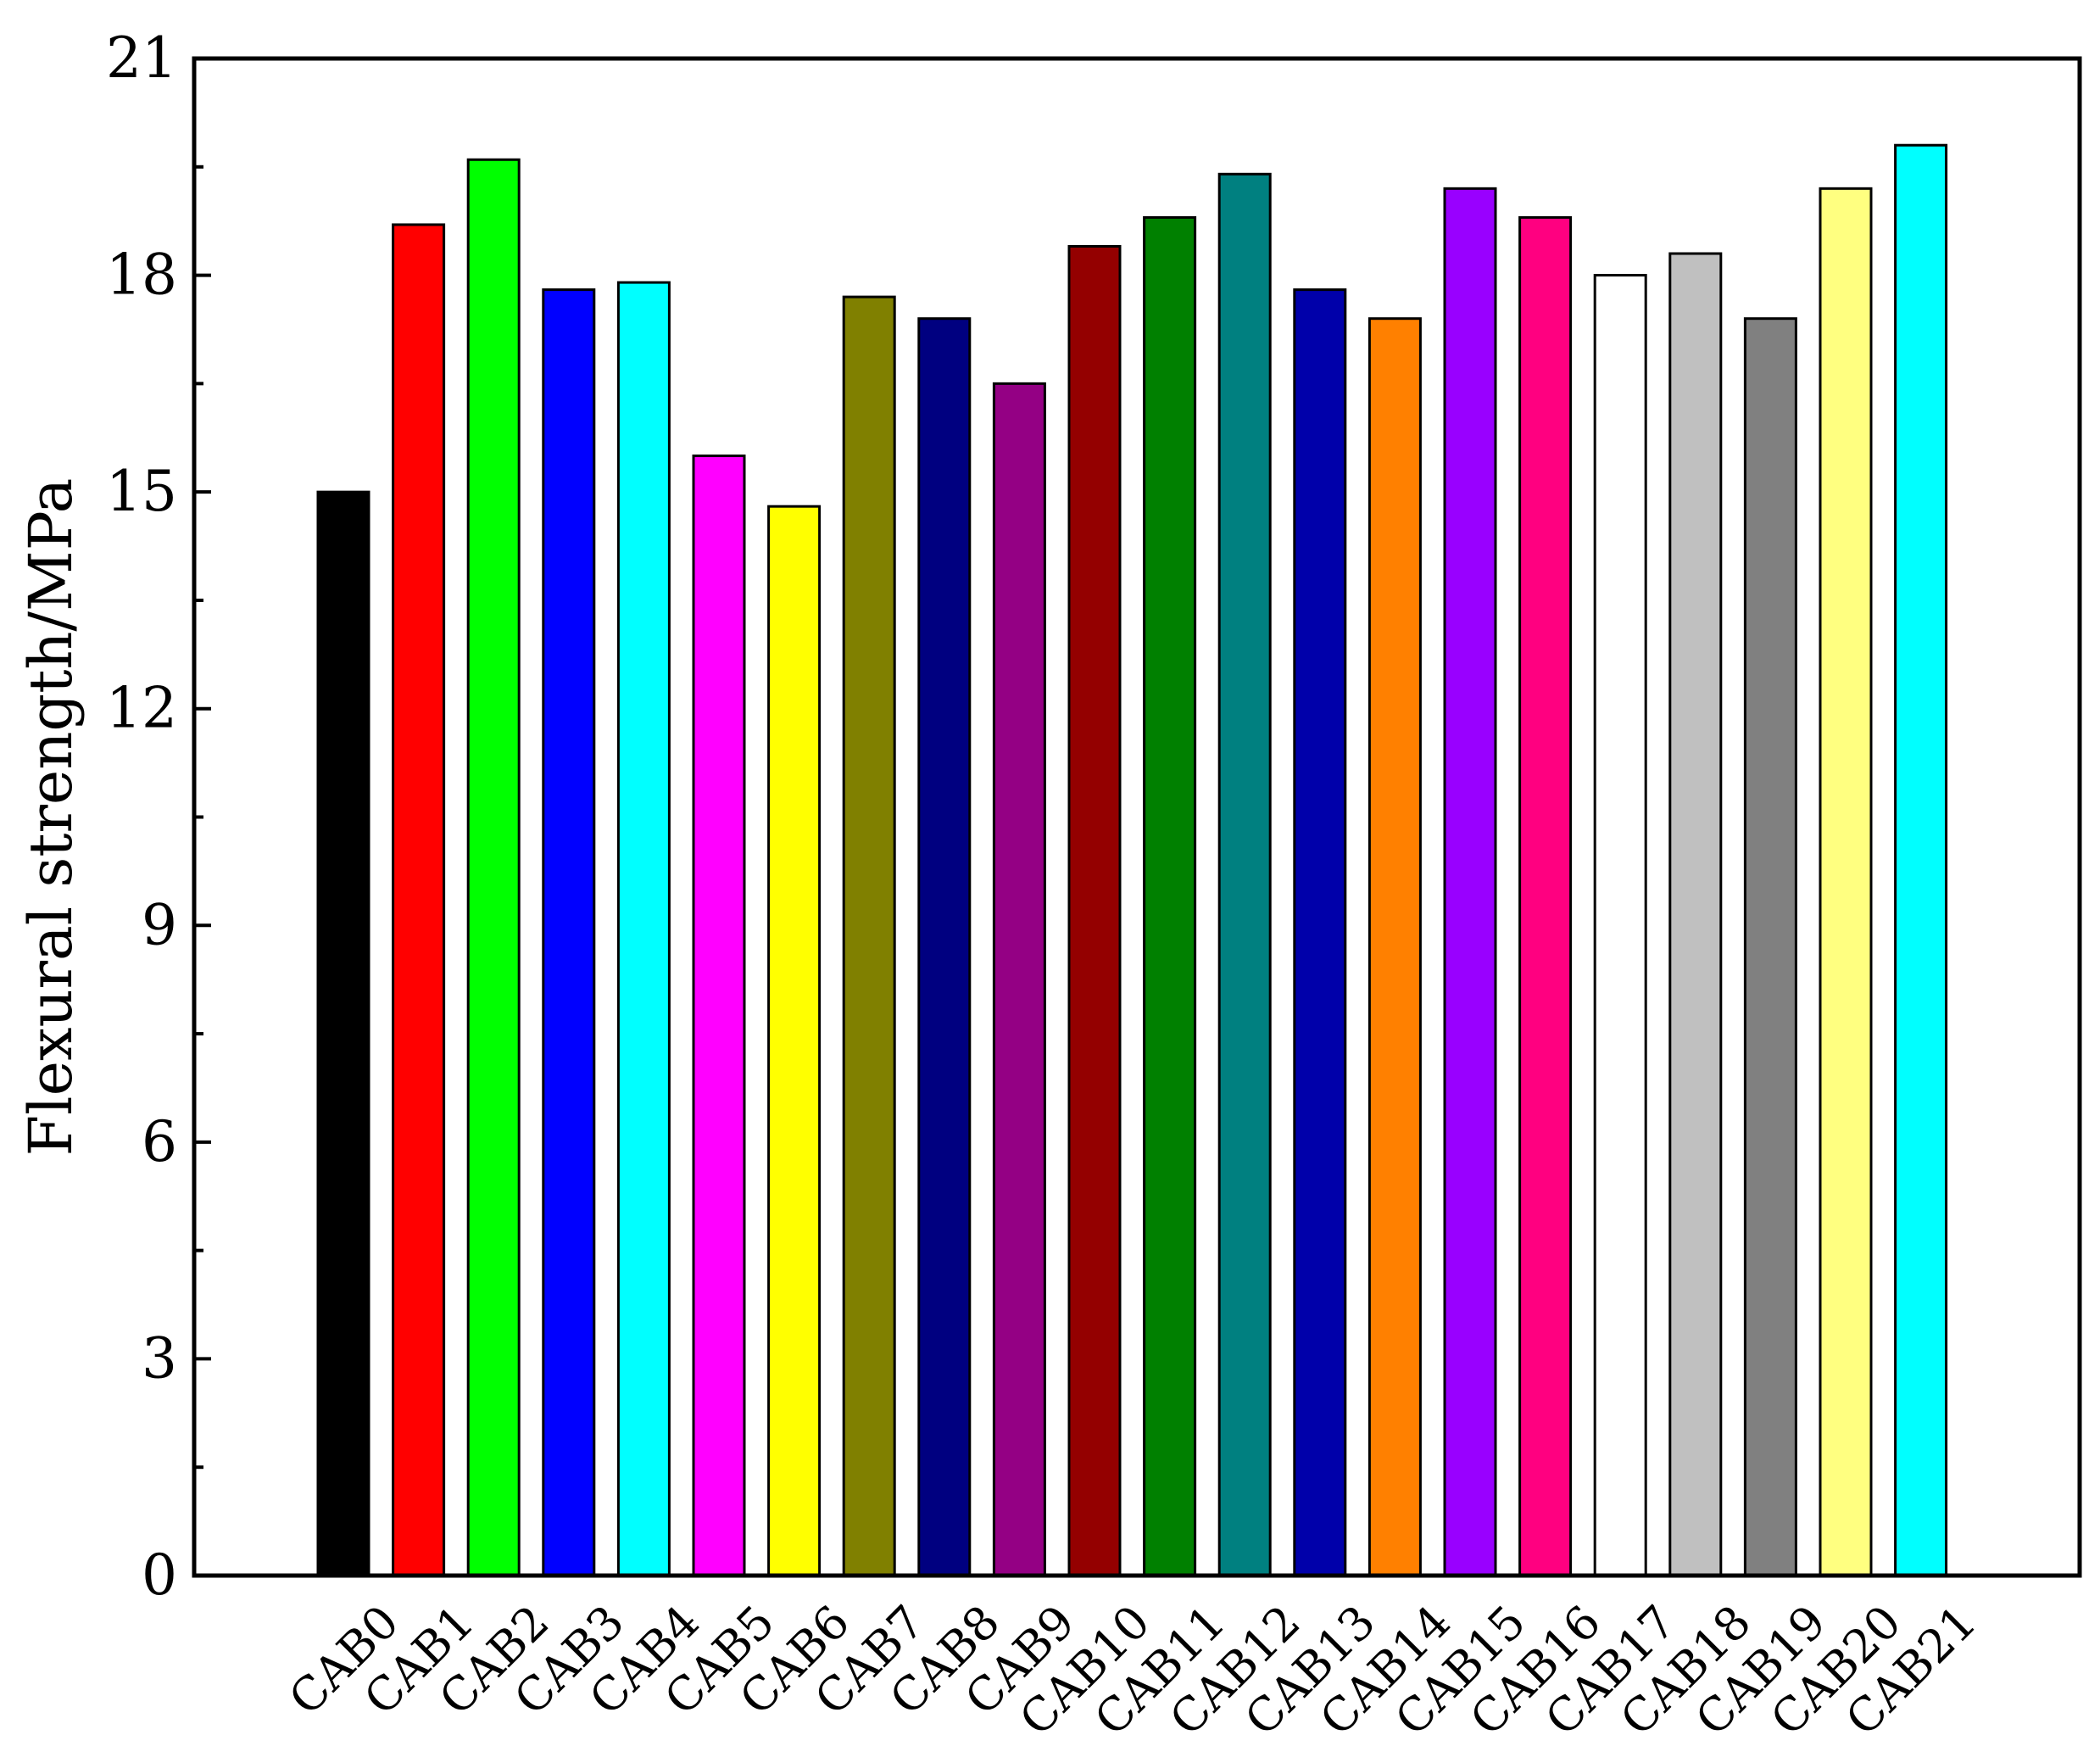 This screenshot has height=1746, width=2100. What do you see at coordinates (141, 491) in the screenshot?
I see `y-tick-label: 15` at bounding box center [141, 491].